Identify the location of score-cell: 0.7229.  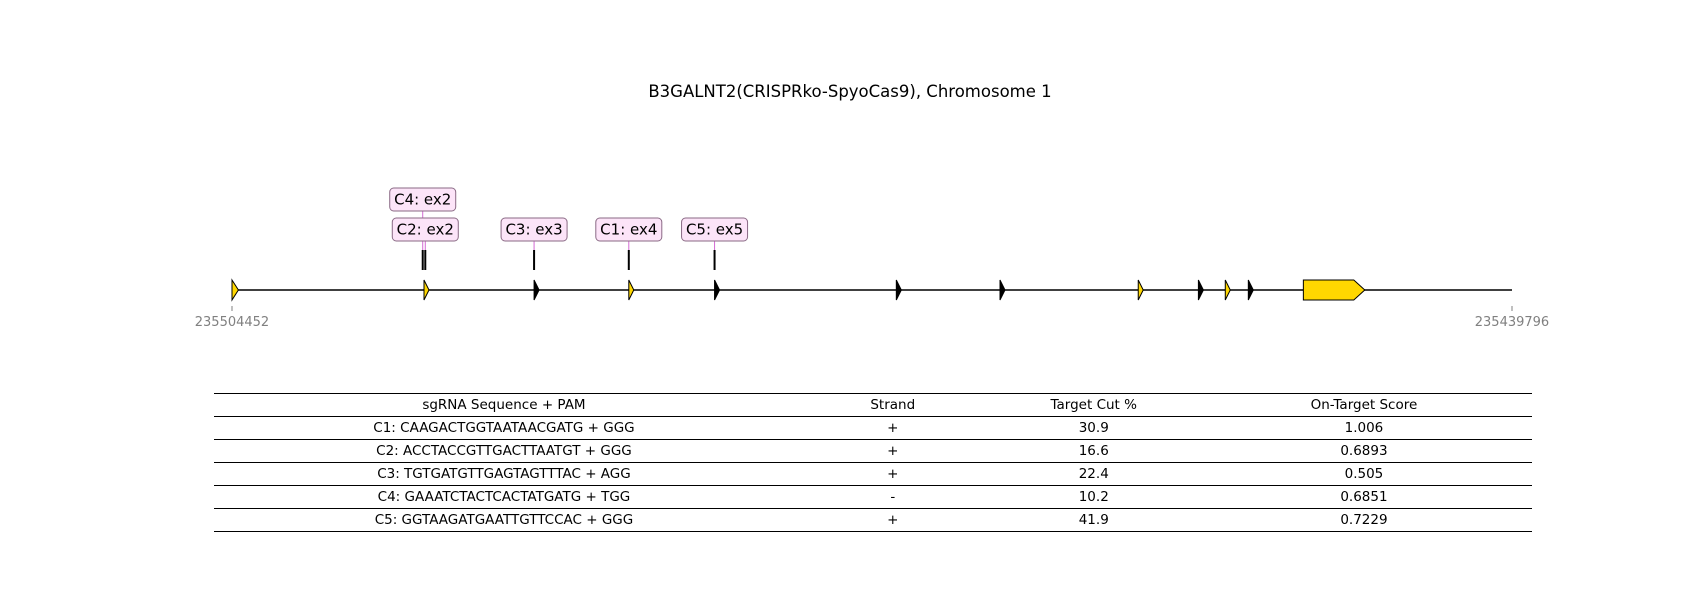
(1363, 520).